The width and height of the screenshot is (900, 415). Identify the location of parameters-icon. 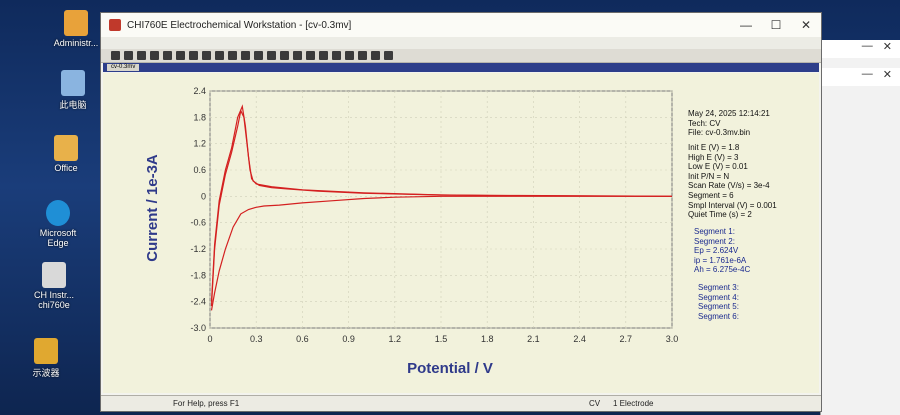
(193, 55).